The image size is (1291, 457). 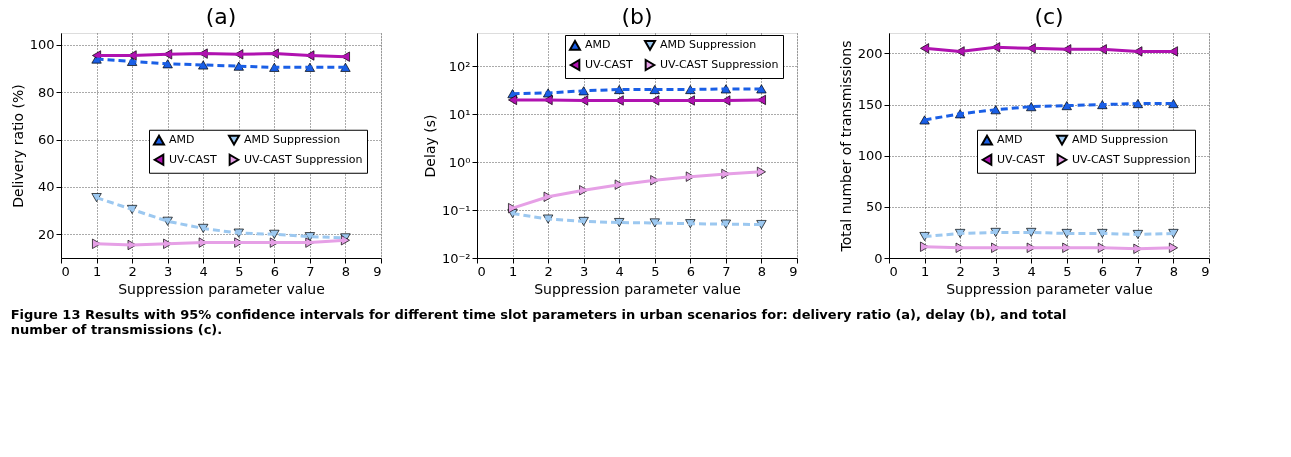 I want to click on y-tick-label: 10⁰, so click(x=459, y=162).